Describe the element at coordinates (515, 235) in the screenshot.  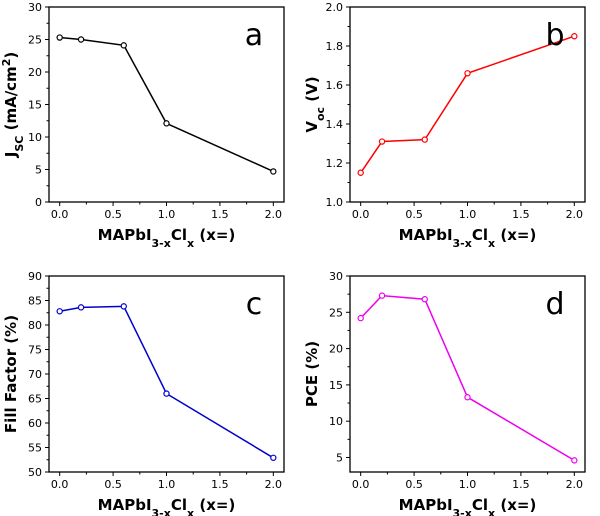
I see `panel-b-xlabel-tail: (x=)` at that location.